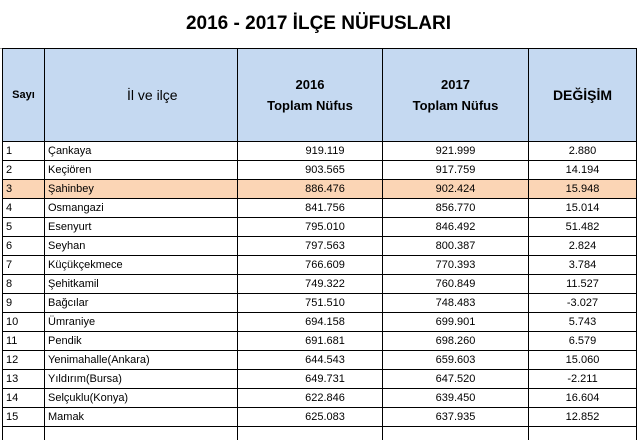 This screenshot has height=440, width=642. What do you see at coordinates (310, 84) in the screenshot?
I see `header-2016-year: 2016` at bounding box center [310, 84].